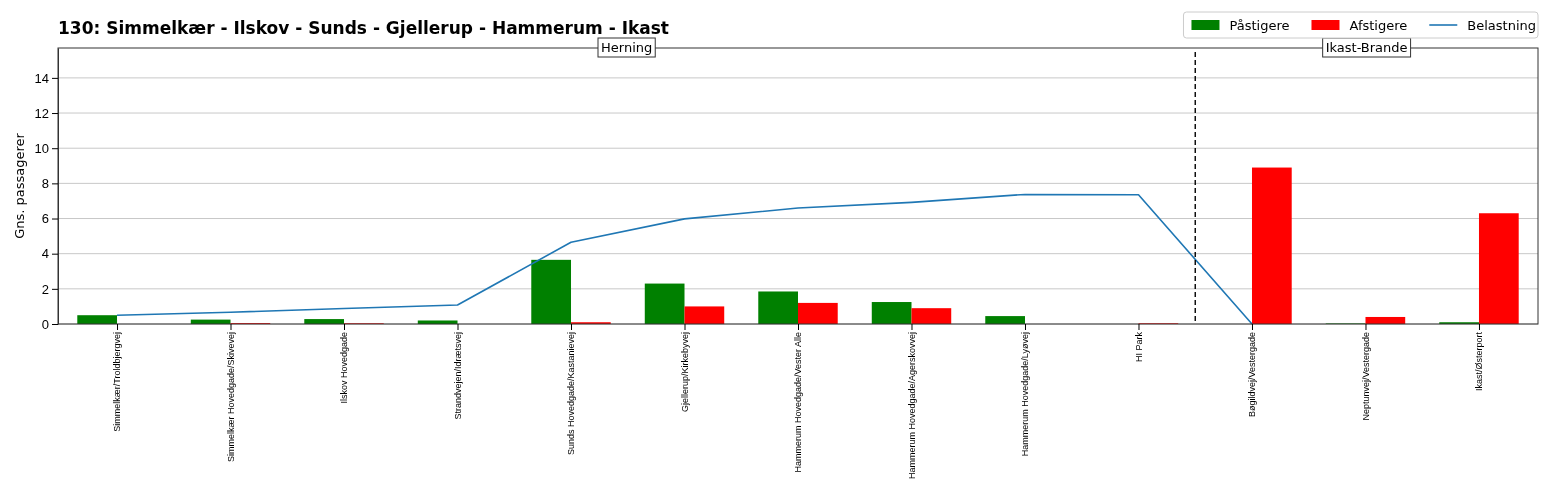  I want to click on x-tick-label: Hammerum Hovedgade/Vester Alle, so click(798, 402).